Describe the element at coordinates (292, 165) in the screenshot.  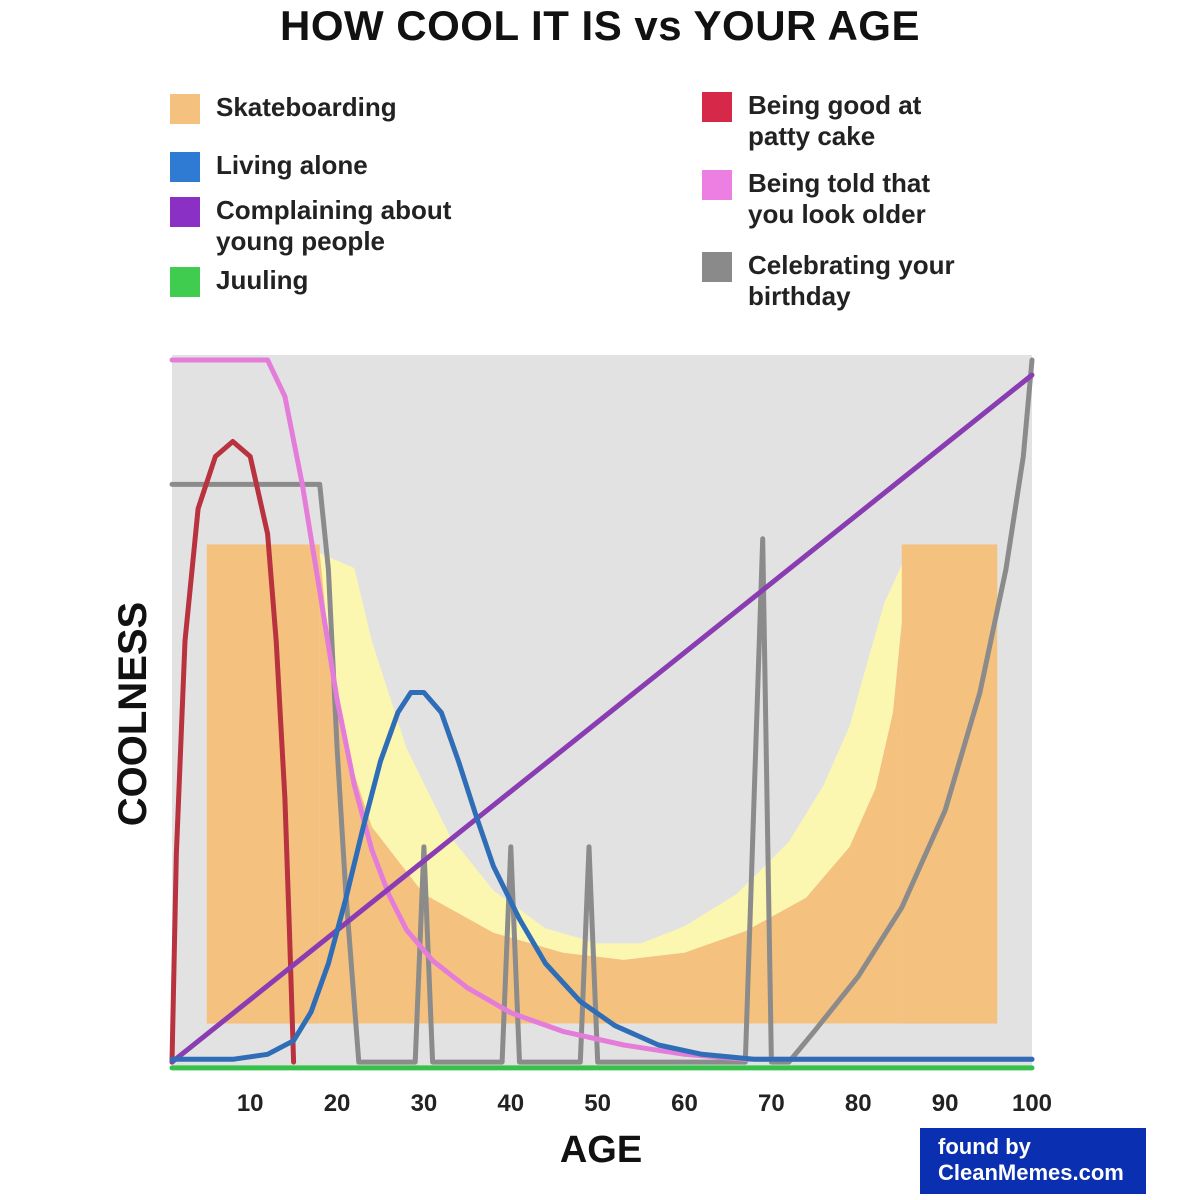
I see `legend-label: Living alone` at that location.